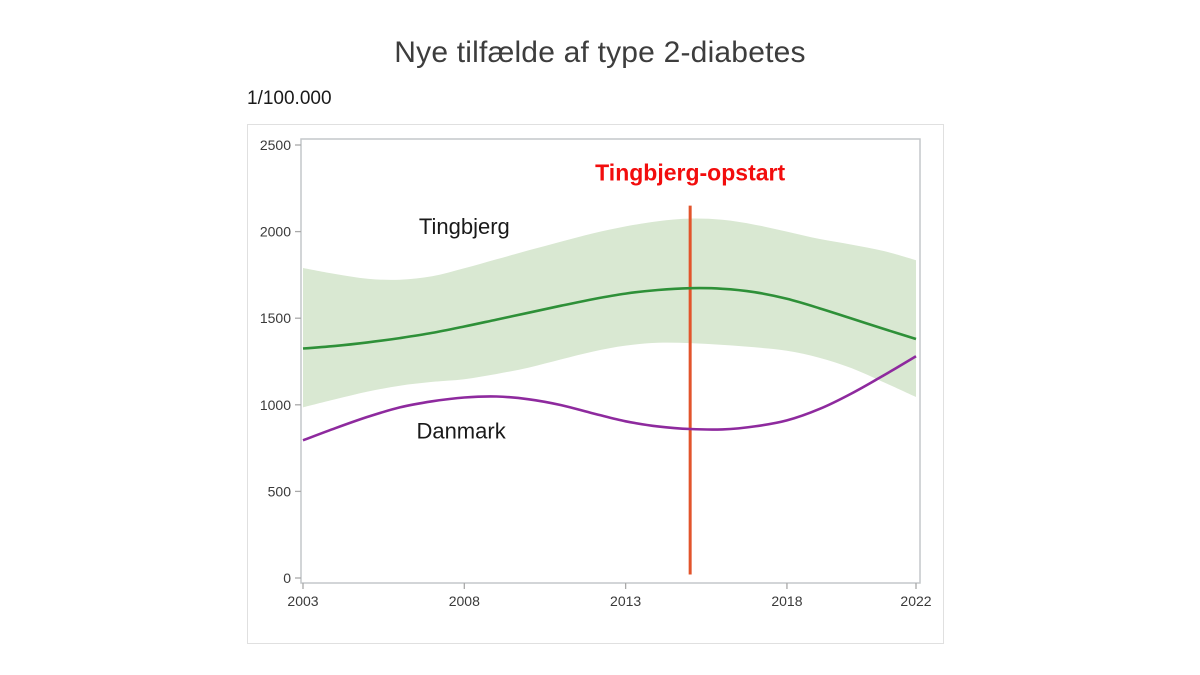  I want to click on page-title: Nye tilfælde af type 2-diabetes, so click(600, 52).